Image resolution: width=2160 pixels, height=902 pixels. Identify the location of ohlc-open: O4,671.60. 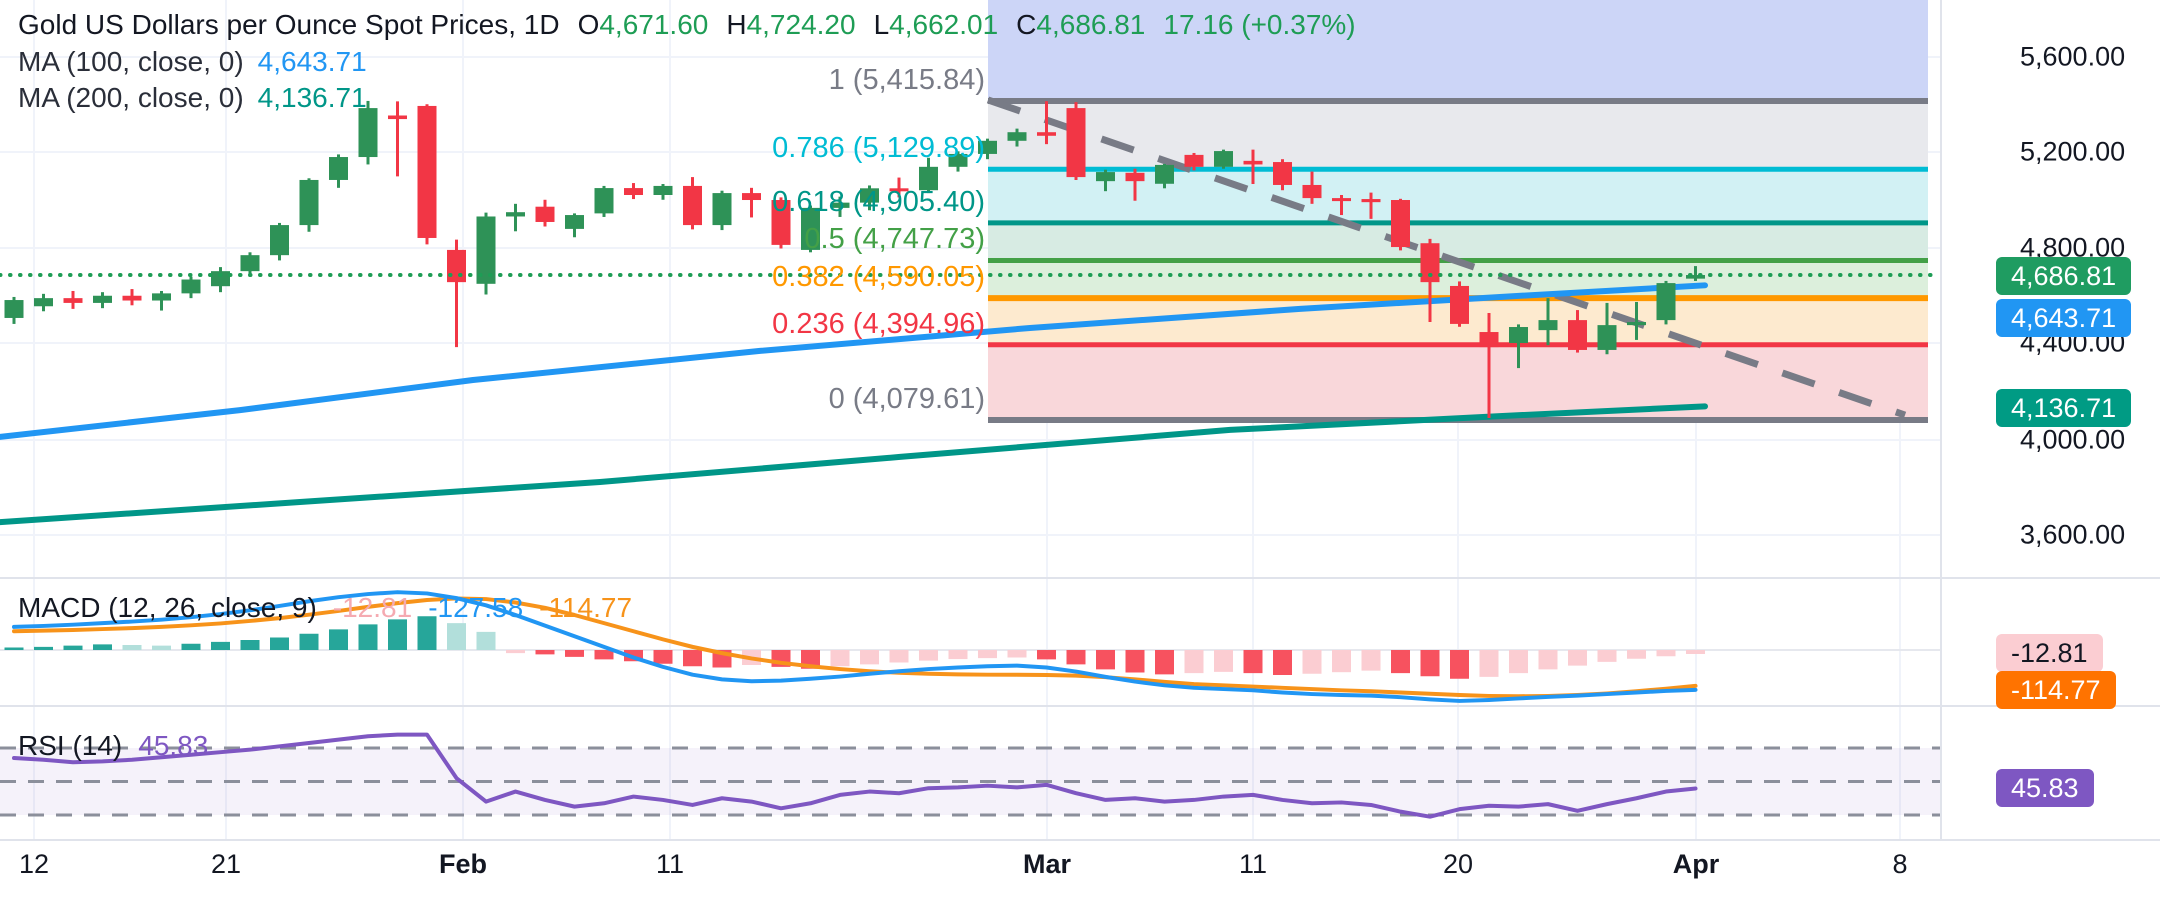
(643, 24).